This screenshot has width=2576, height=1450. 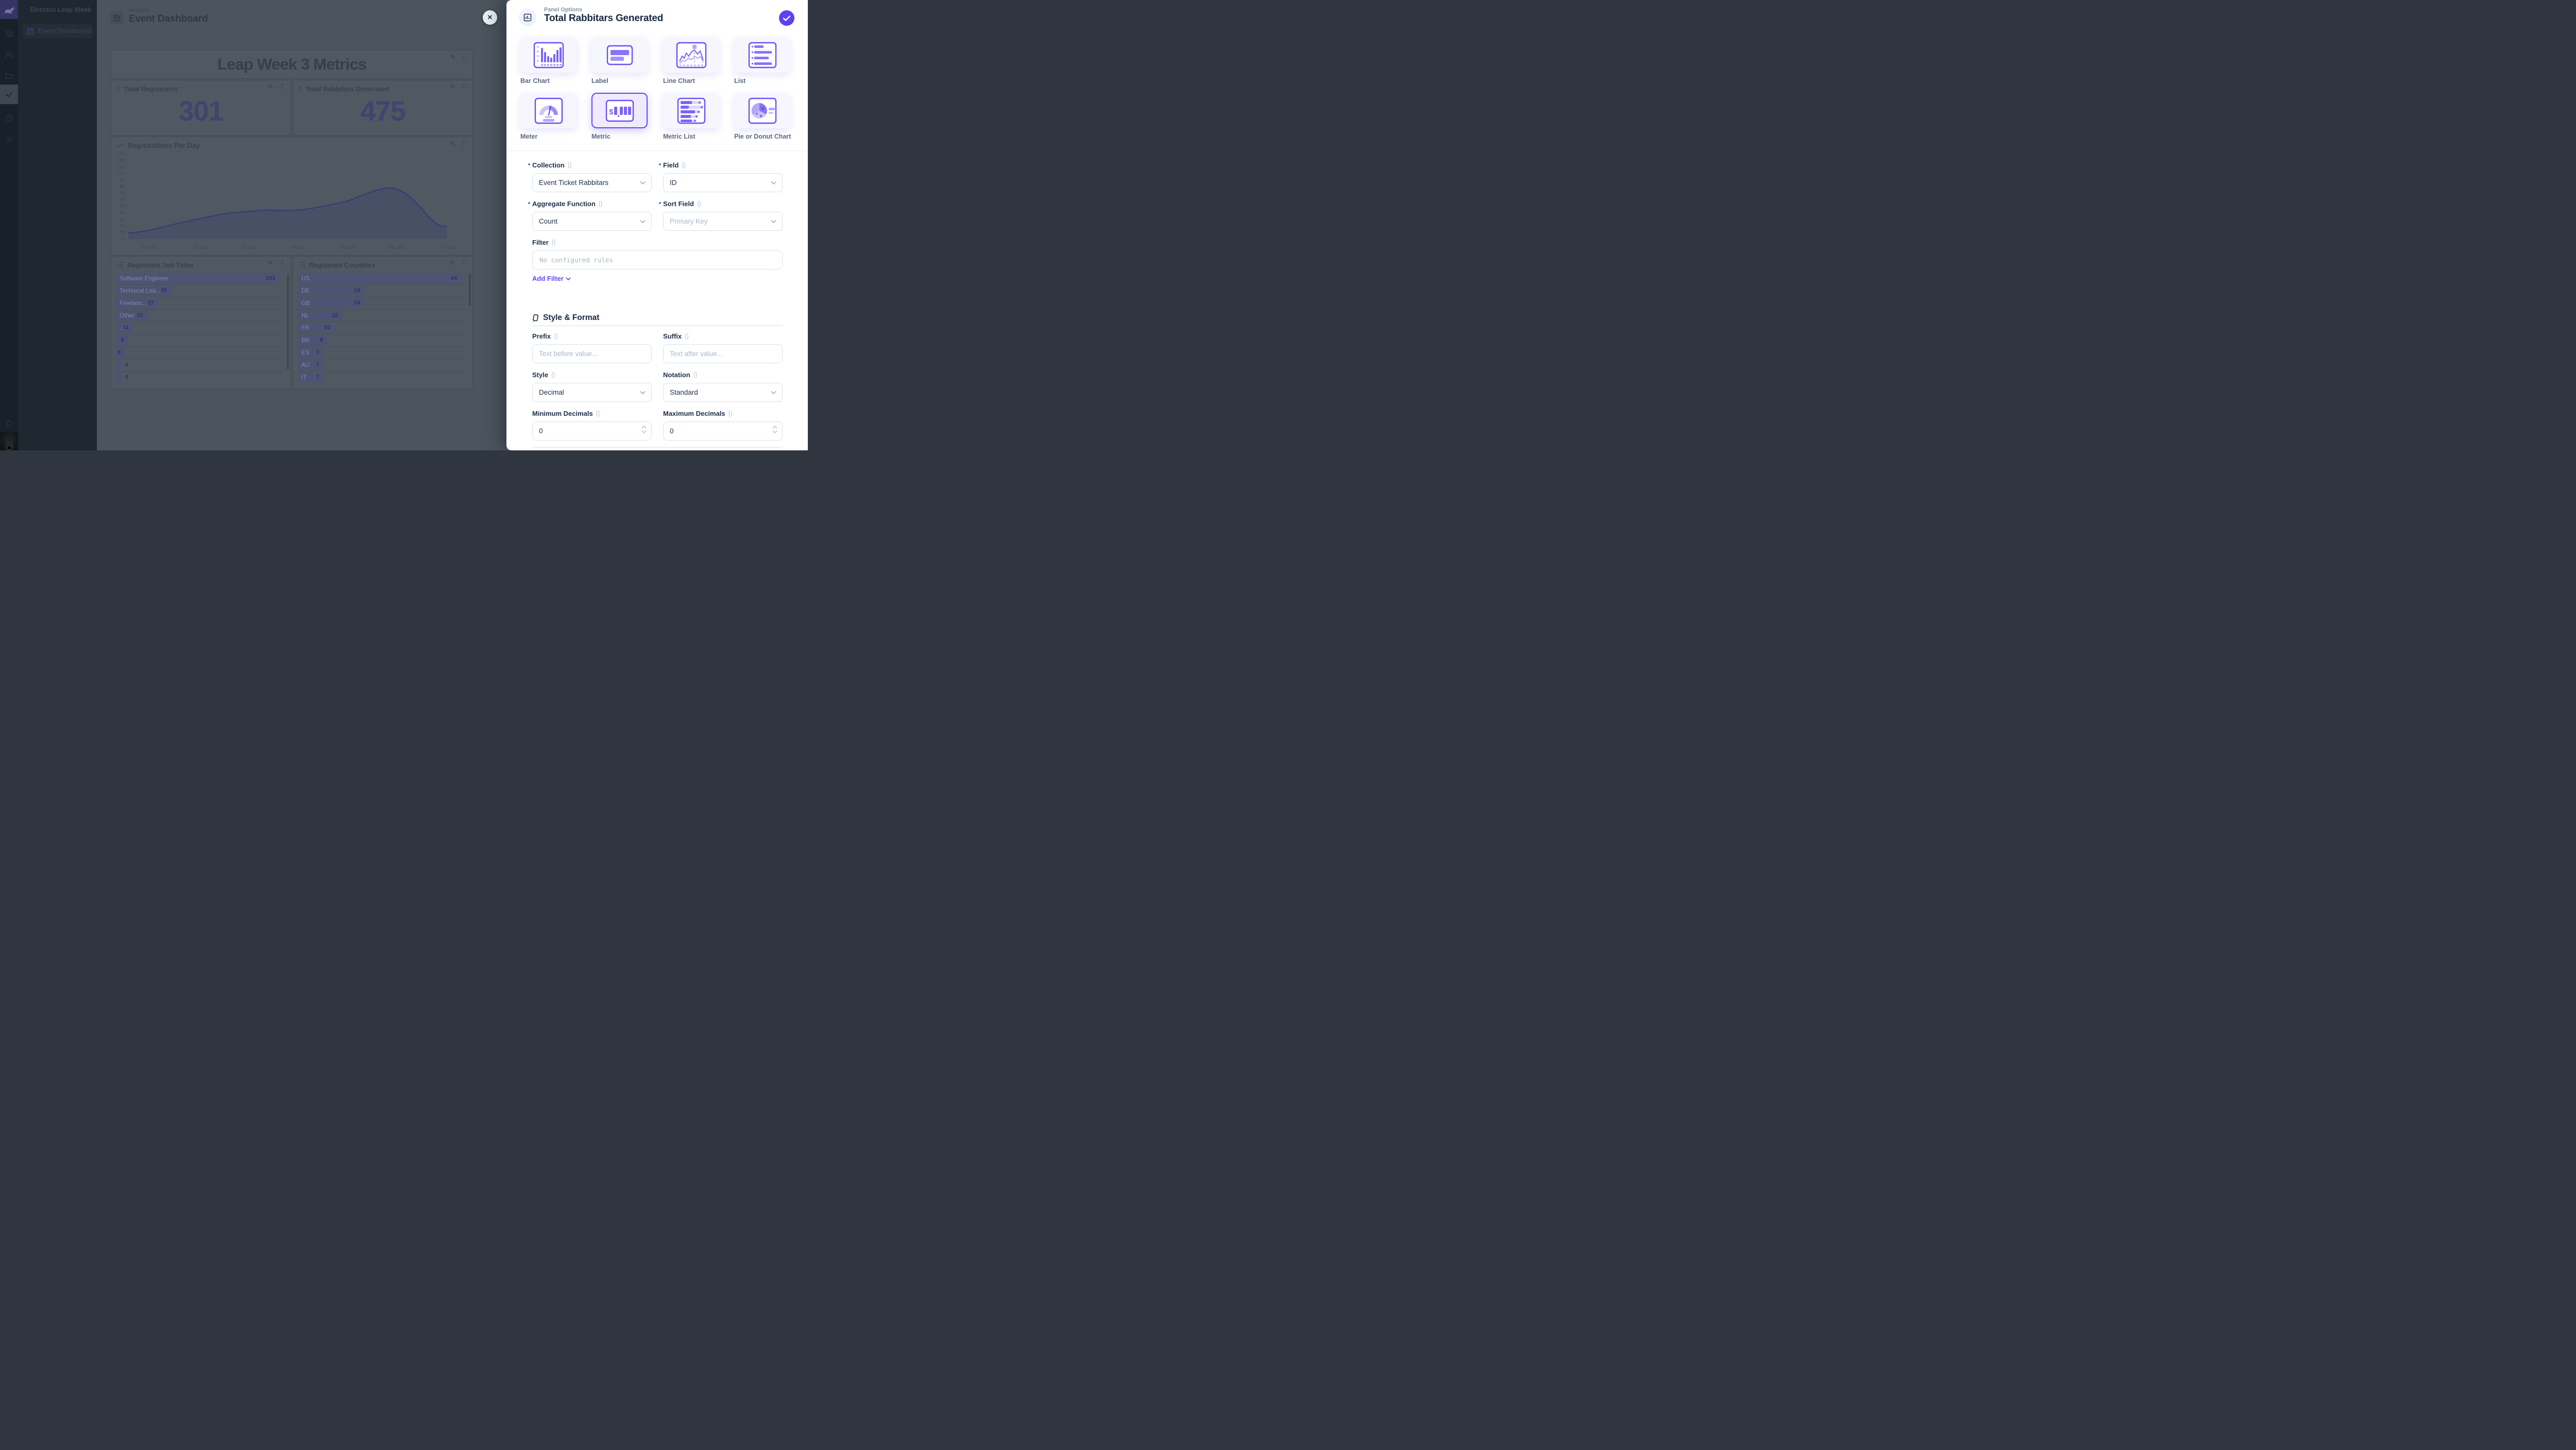 What do you see at coordinates (551, 278) in the screenshot?
I see `add-filter-button: Add Filter` at bounding box center [551, 278].